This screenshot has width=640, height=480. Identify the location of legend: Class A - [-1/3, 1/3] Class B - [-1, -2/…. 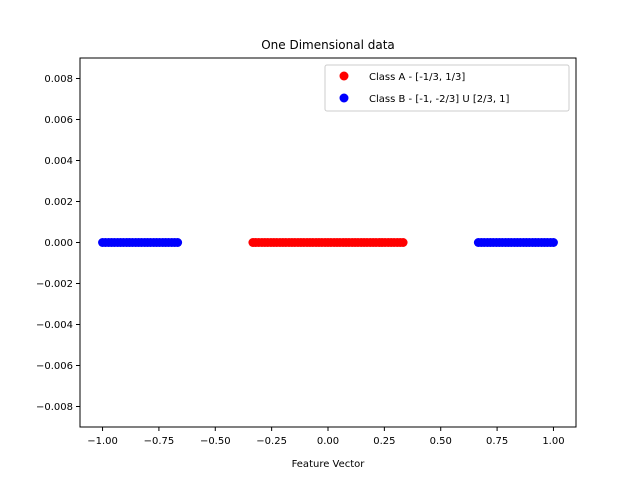
(447, 88).